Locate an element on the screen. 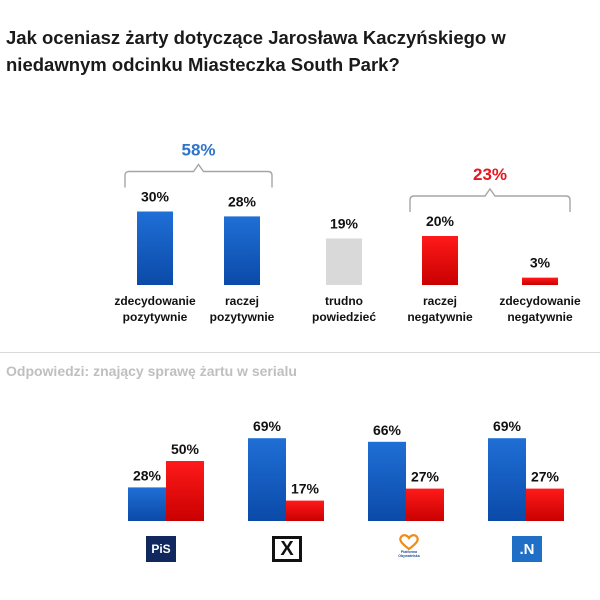 The width and height of the screenshot is (600, 600). value-label-negatywnie-0: 50% is located at coordinates (185, 449).